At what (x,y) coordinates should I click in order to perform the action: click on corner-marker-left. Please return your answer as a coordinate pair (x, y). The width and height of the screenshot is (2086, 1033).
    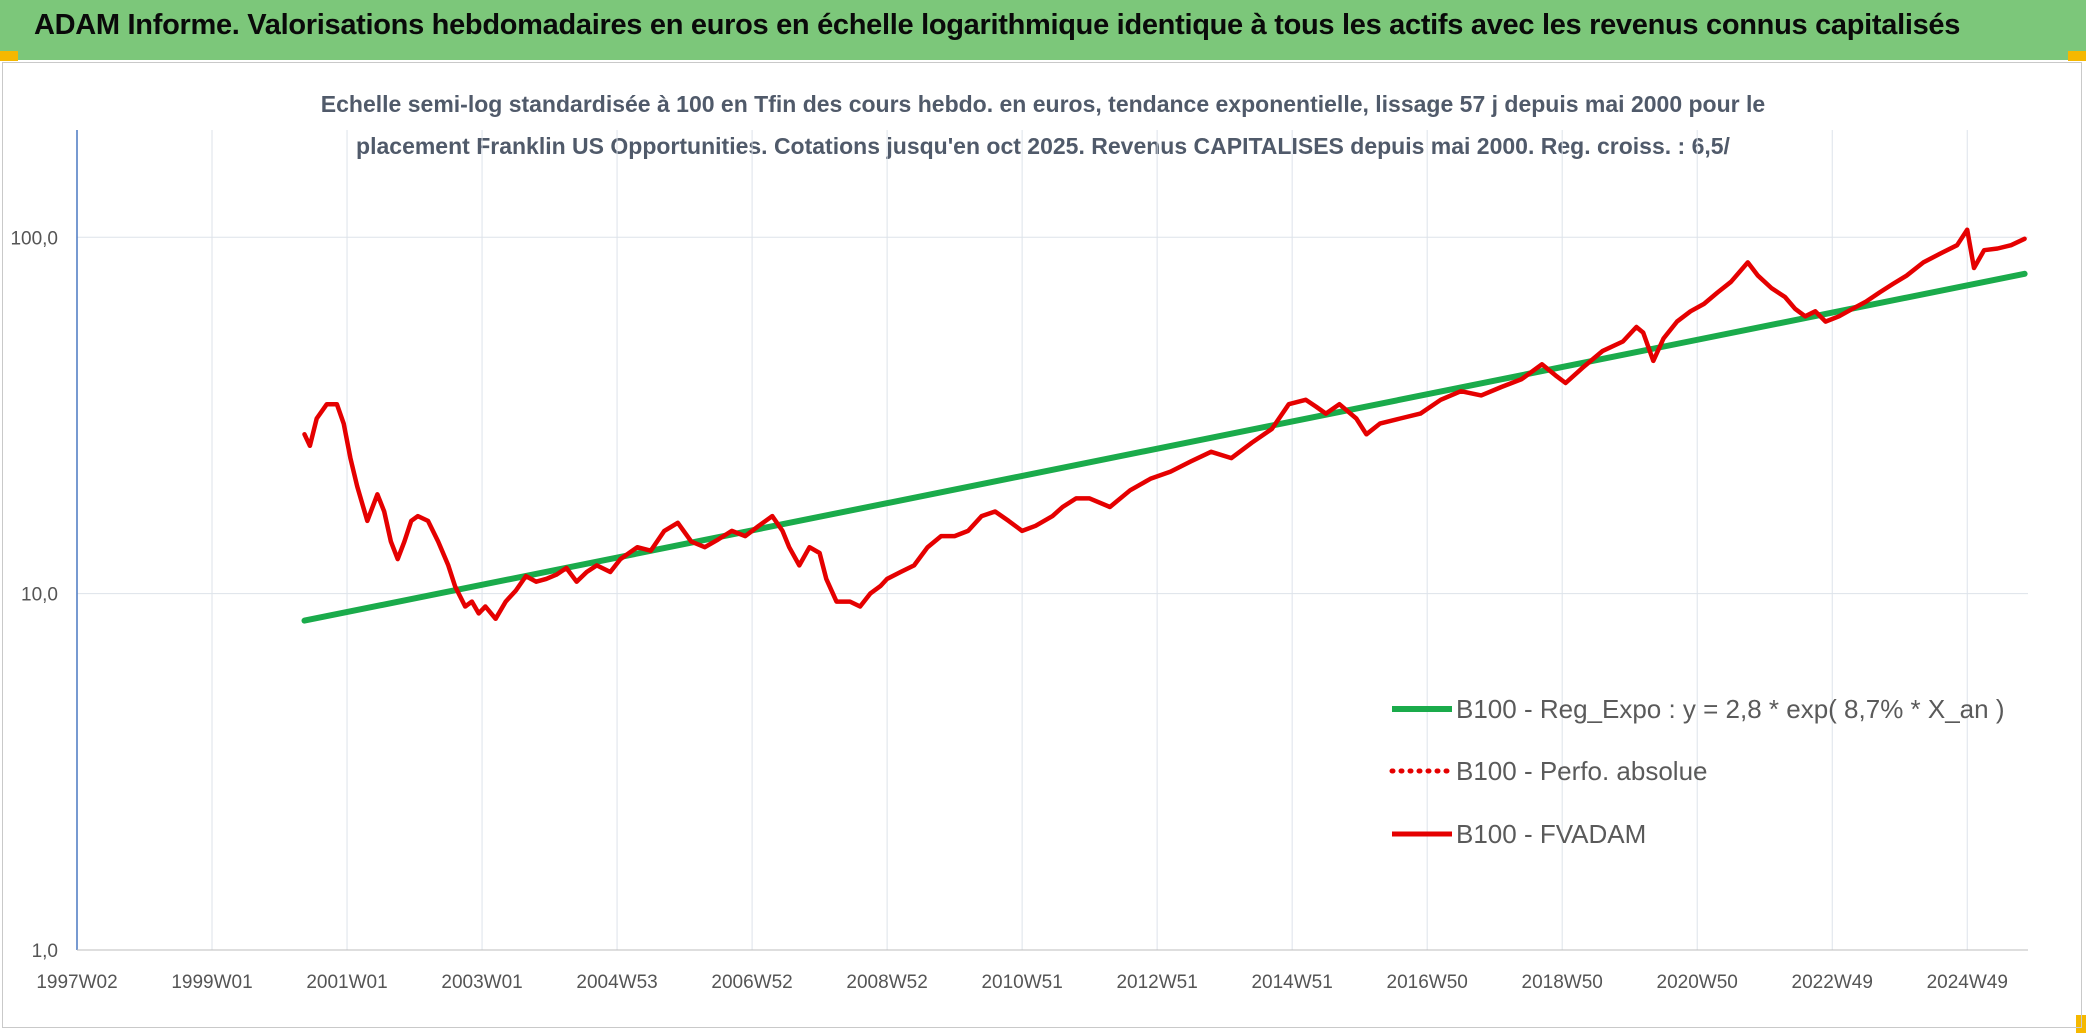
    Looking at the image, I should click on (9, 56).